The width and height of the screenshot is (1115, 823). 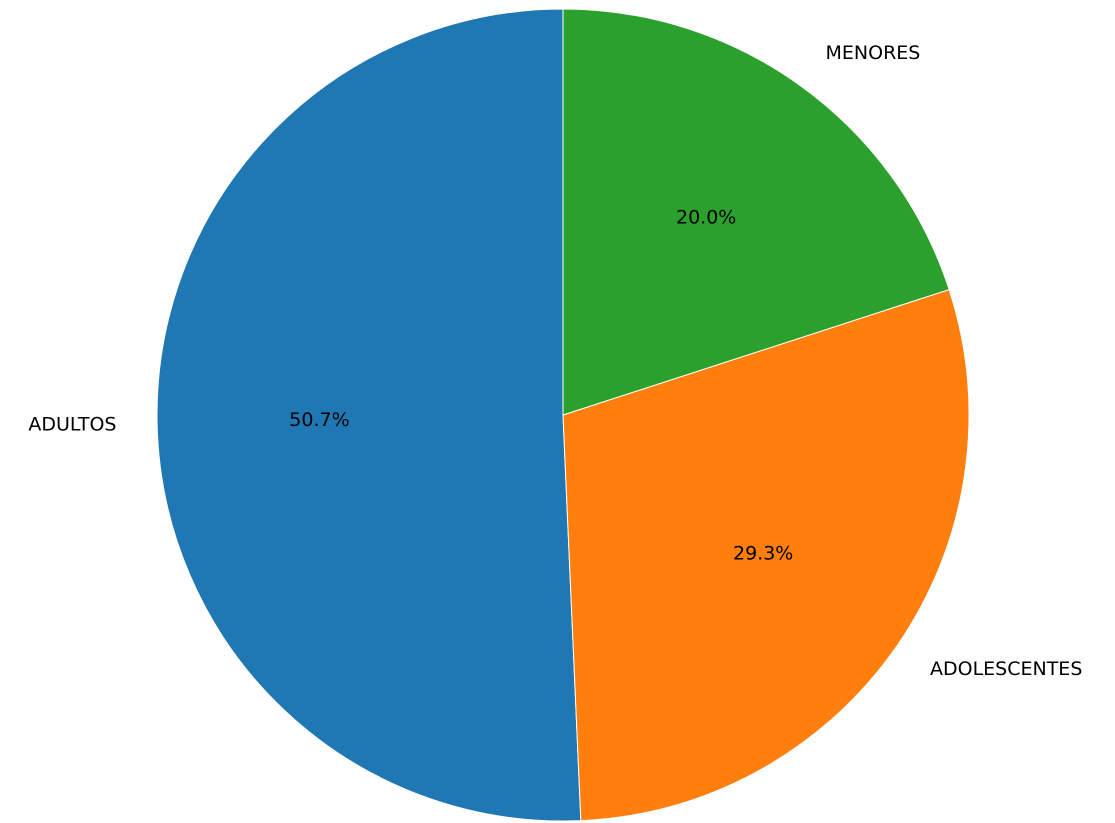 What do you see at coordinates (873, 53) in the screenshot?
I see `slice-label-menores: MENORES` at bounding box center [873, 53].